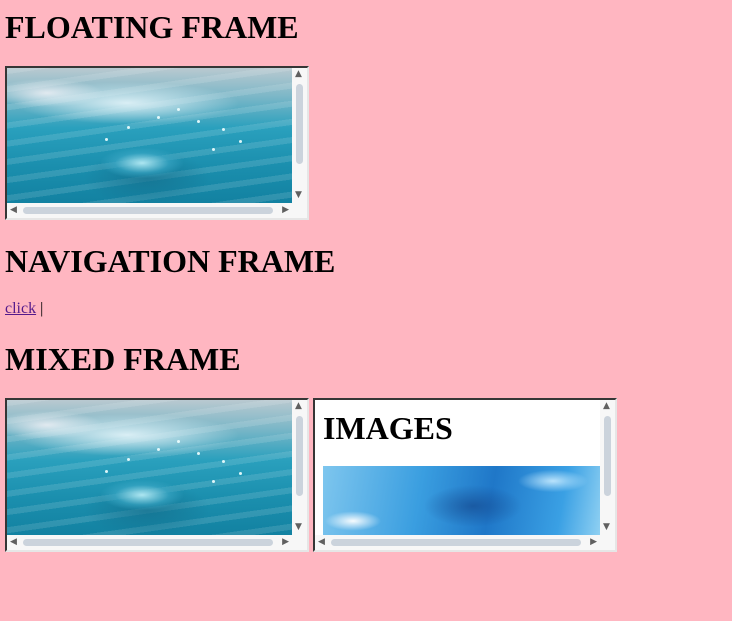 The image size is (732, 621). What do you see at coordinates (21, 308) in the screenshot?
I see `click-link: click` at bounding box center [21, 308].